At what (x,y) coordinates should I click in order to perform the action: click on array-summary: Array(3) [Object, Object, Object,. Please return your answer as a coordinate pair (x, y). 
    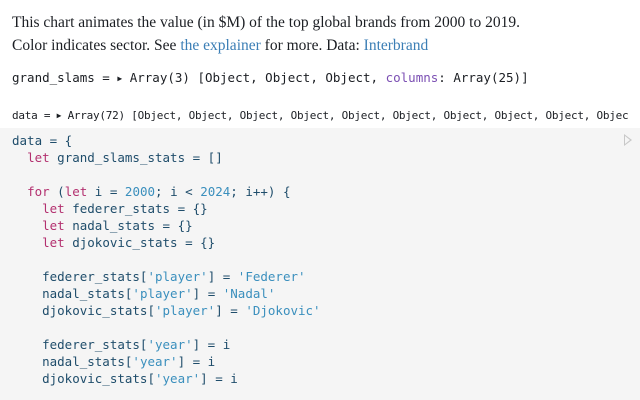
    Looking at the image, I should click on (257, 77).